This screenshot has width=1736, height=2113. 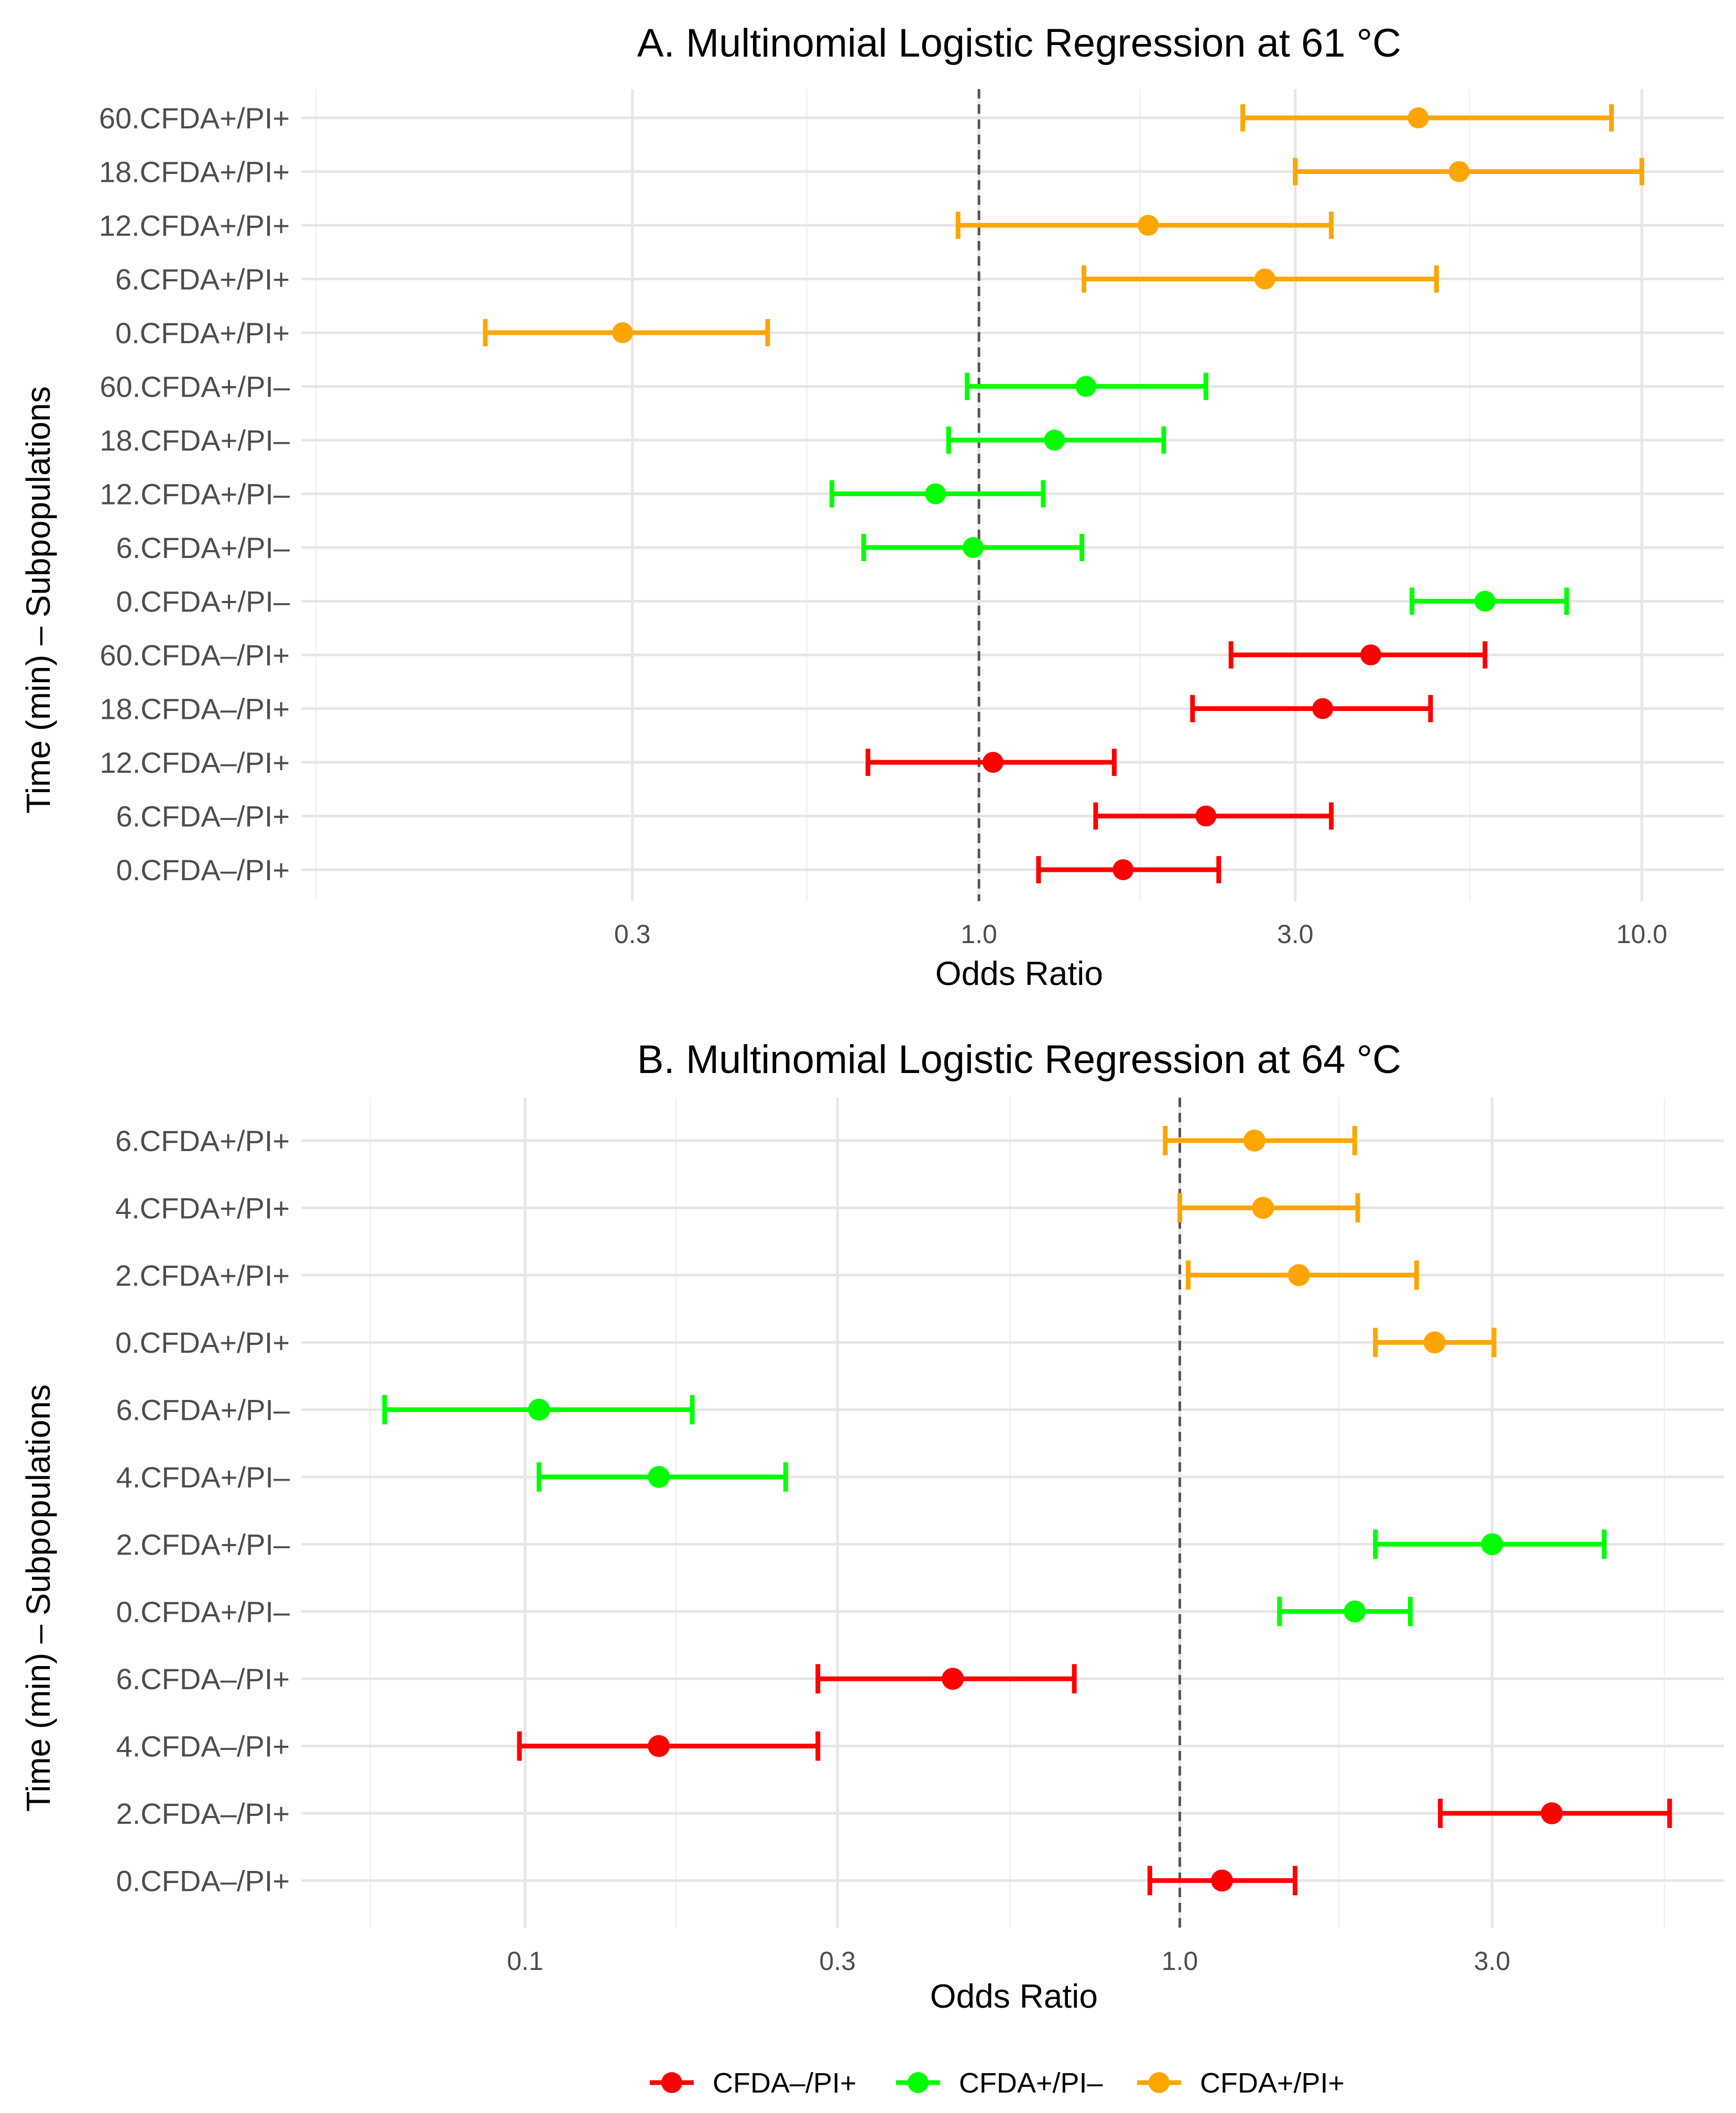 What do you see at coordinates (202, 1275) in the screenshot?
I see `y-tick-label: 2.CFDA+/PI+` at bounding box center [202, 1275].